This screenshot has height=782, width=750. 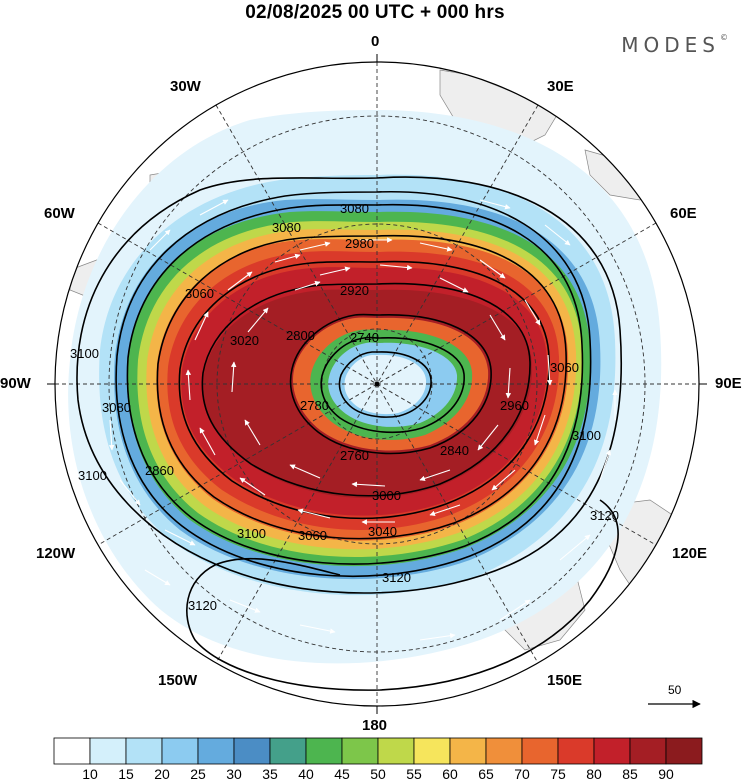 What do you see at coordinates (386, 495) in the screenshot?
I see `contour-label: 3000` at bounding box center [386, 495].